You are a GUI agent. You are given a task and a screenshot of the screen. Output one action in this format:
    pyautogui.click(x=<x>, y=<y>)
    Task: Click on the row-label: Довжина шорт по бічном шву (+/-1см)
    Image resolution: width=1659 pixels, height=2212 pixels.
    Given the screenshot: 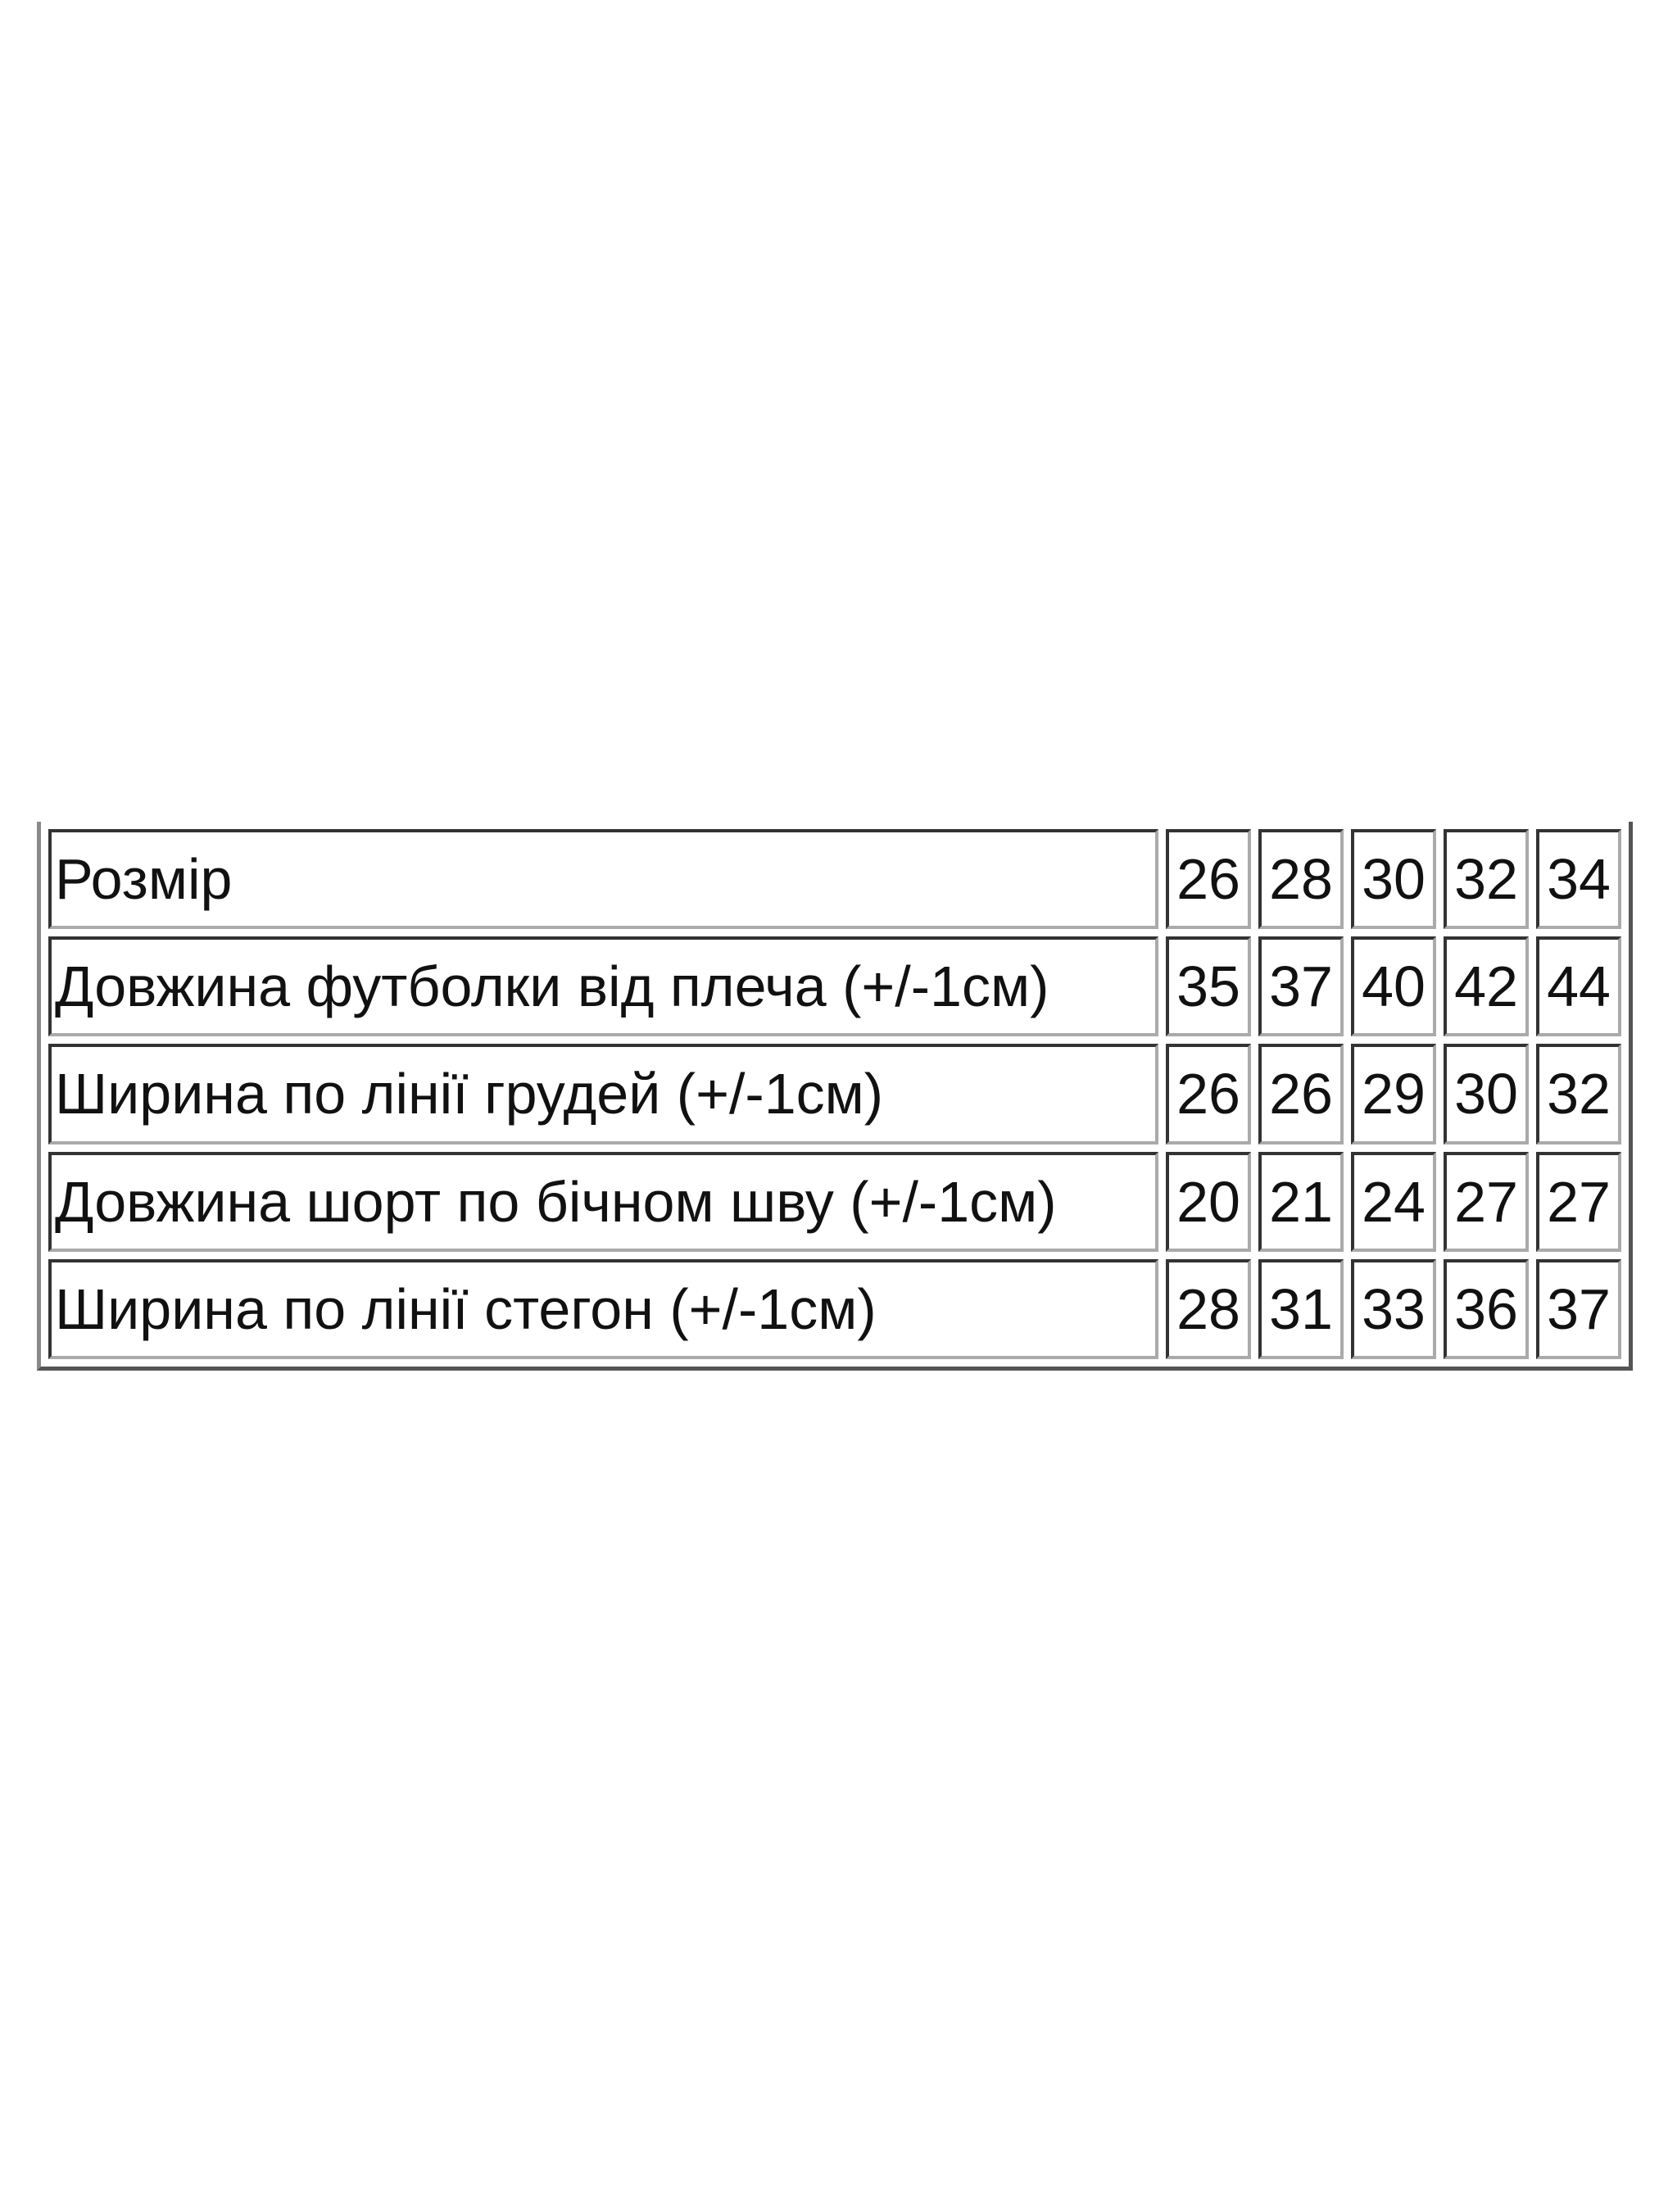 What is the action you would take?
    pyautogui.click(x=603, y=1201)
    